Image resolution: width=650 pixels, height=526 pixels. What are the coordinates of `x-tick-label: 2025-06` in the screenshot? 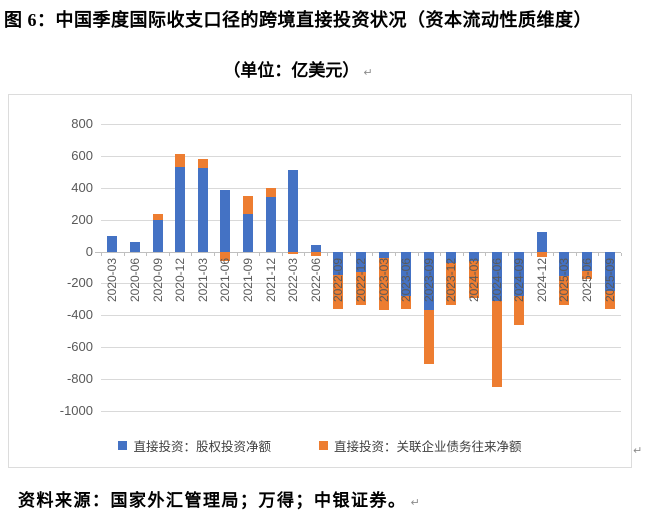 It's located at (587, 279).